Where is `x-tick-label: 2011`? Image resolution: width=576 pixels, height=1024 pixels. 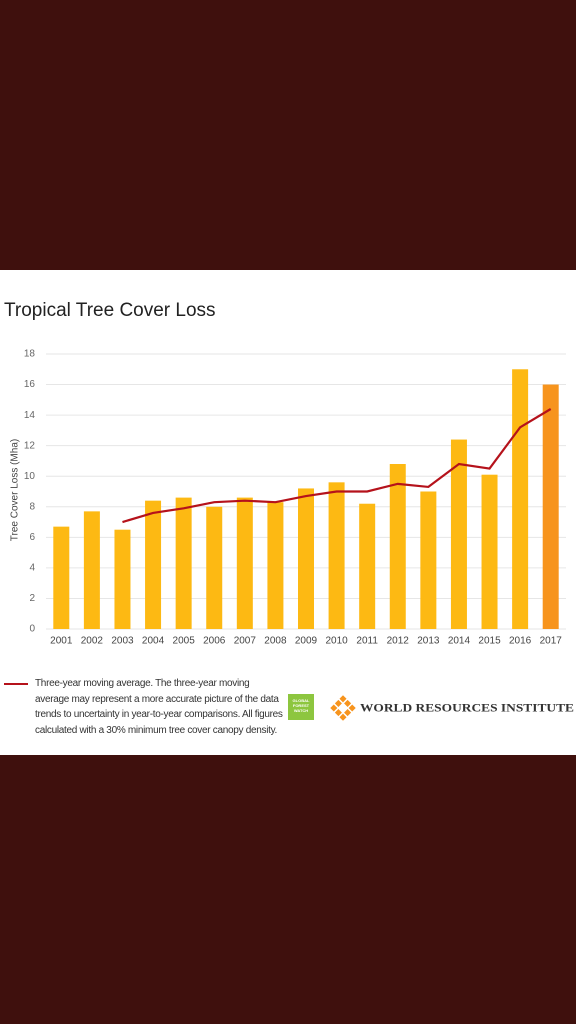
x-tick-label: 2011 is located at coordinates (367, 641).